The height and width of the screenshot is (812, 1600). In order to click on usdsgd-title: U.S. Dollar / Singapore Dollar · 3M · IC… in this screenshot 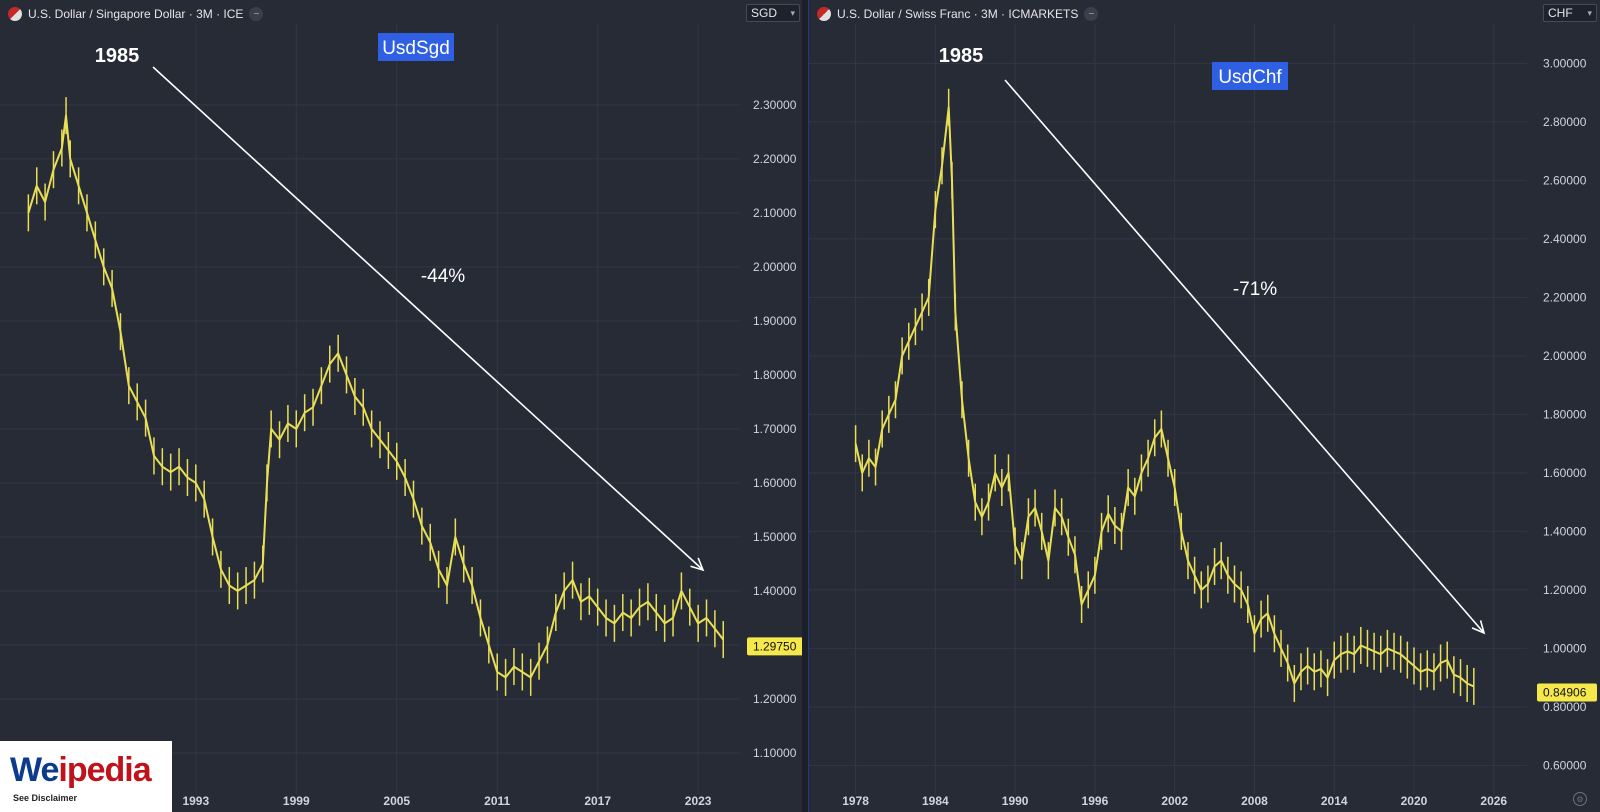, I will do `click(136, 14)`.